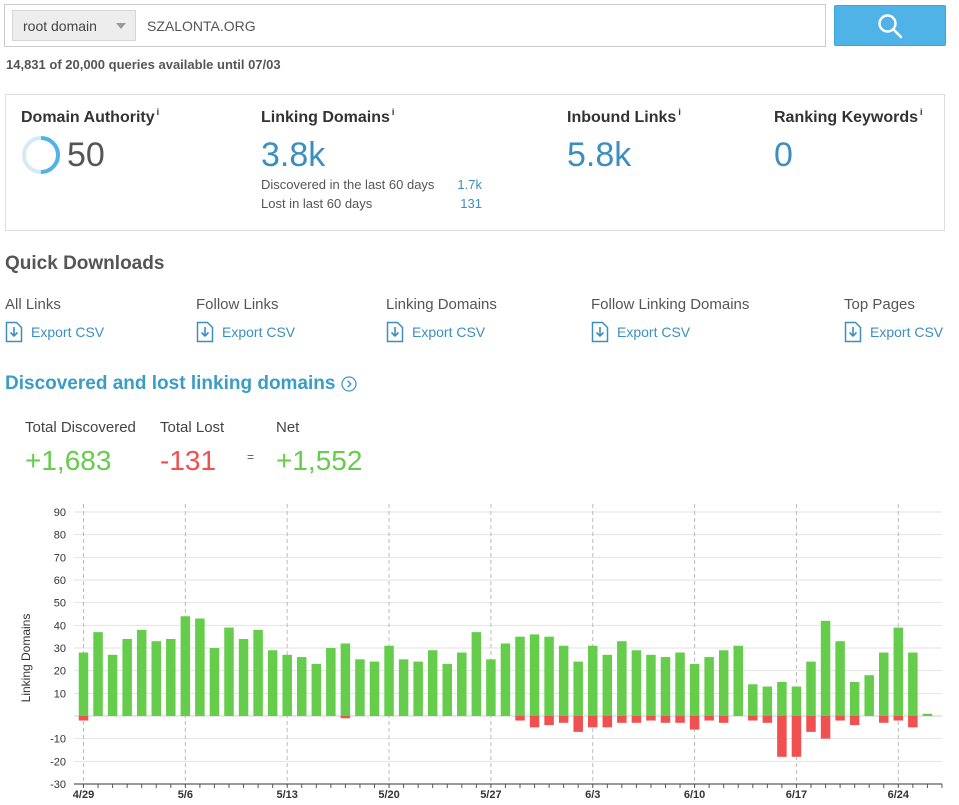 Image resolution: width=959 pixels, height=805 pixels. What do you see at coordinates (471, 203) in the screenshot?
I see `lost-value: 131` at bounding box center [471, 203].